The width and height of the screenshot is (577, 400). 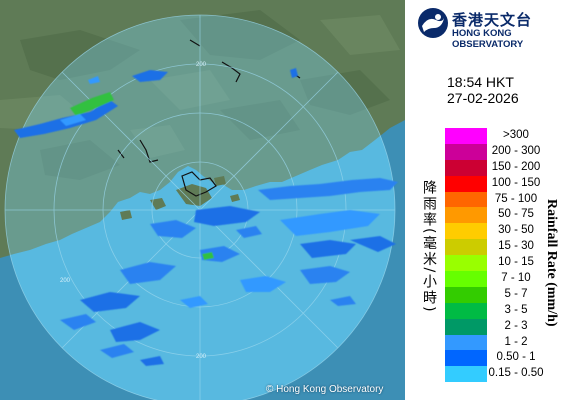 What do you see at coordinates (488, 39) in the screenshot?
I see `org-name-en: HONG KONG OBSERVATORY` at bounding box center [488, 39].